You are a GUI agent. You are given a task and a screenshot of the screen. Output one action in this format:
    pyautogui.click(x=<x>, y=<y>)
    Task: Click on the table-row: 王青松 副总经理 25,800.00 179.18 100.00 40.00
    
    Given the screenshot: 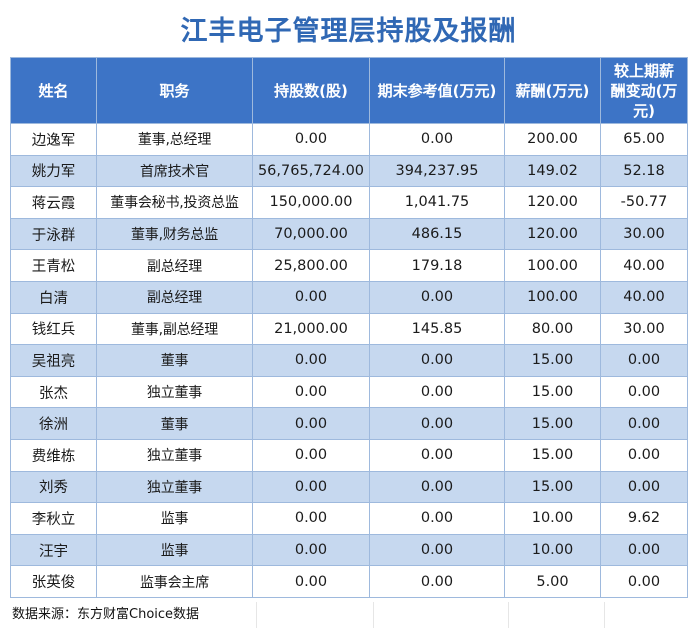 What is the action you would take?
    pyautogui.click(x=349, y=265)
    